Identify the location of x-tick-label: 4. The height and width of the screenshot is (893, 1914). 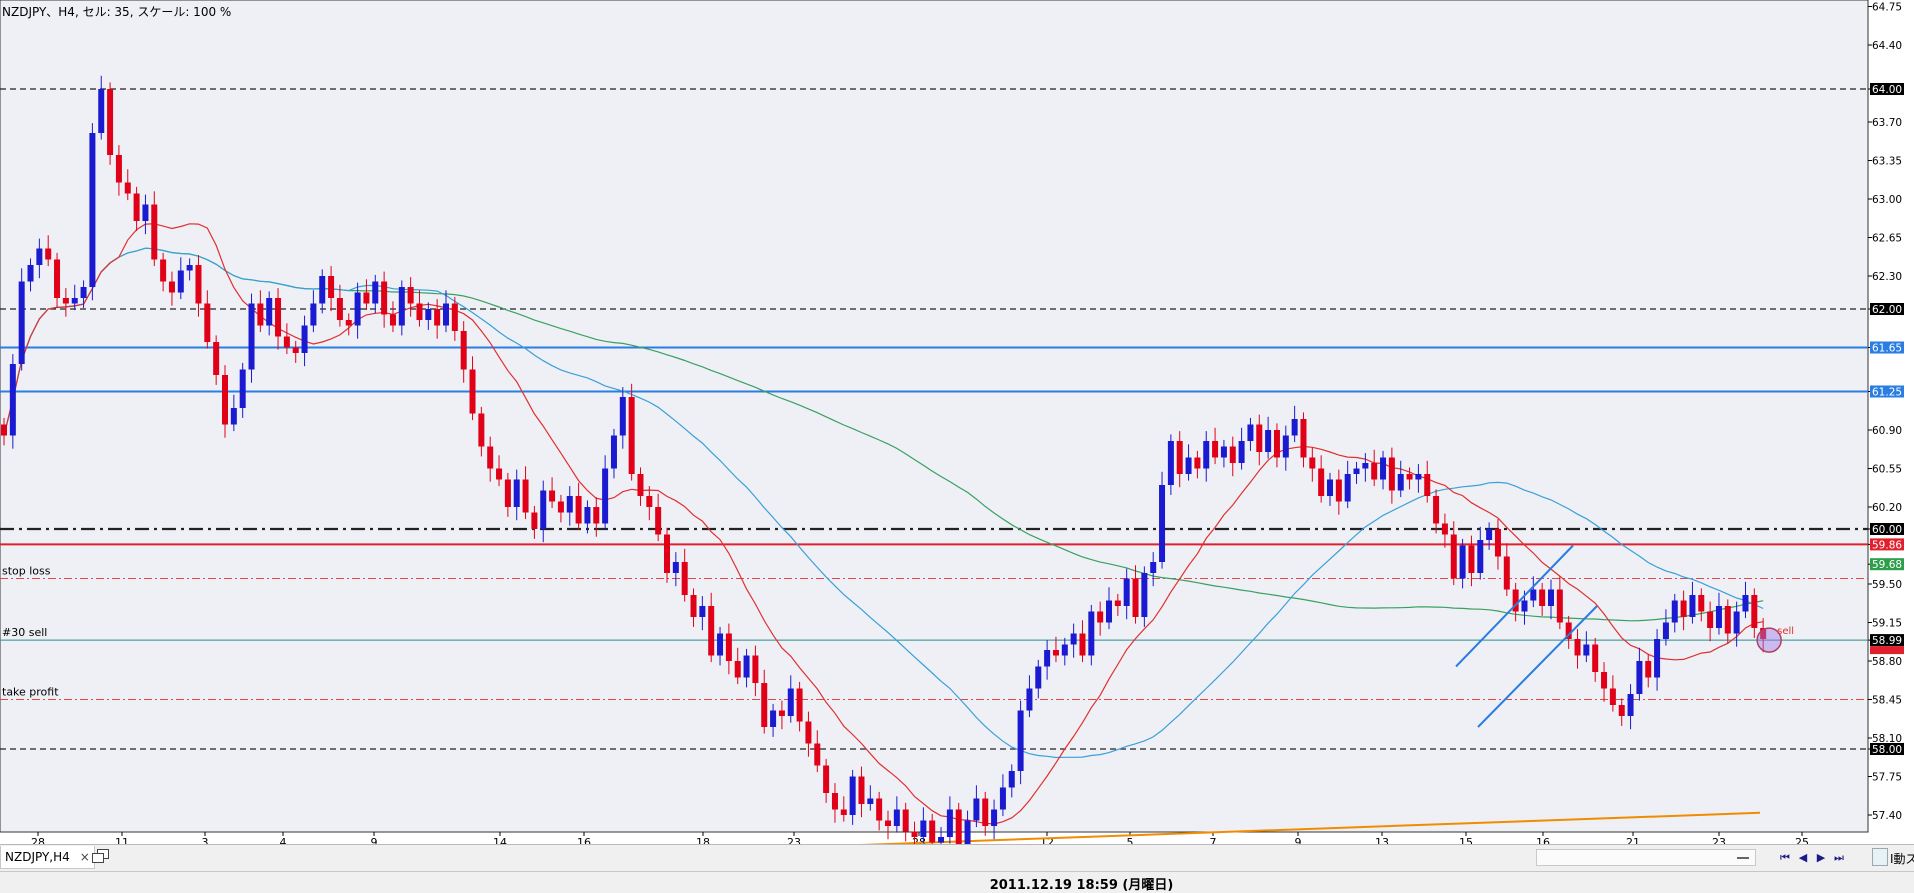
(283, 840).